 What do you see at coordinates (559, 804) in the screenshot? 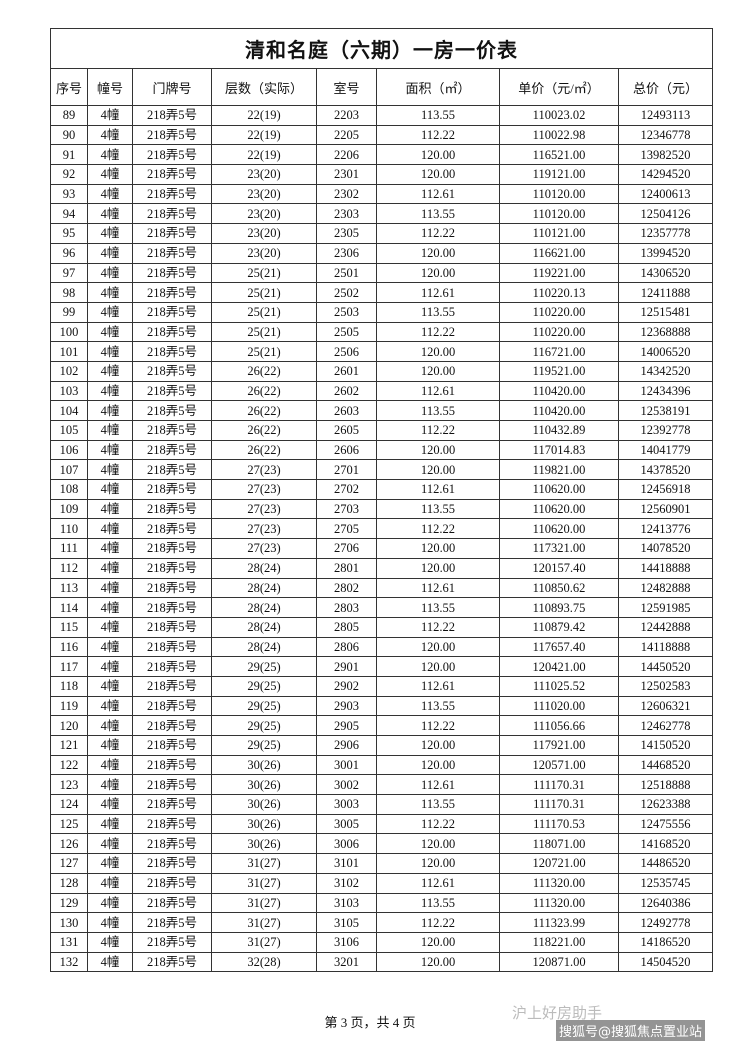
I see `table-cell: 111170.31` at bounding box center [559, 804].